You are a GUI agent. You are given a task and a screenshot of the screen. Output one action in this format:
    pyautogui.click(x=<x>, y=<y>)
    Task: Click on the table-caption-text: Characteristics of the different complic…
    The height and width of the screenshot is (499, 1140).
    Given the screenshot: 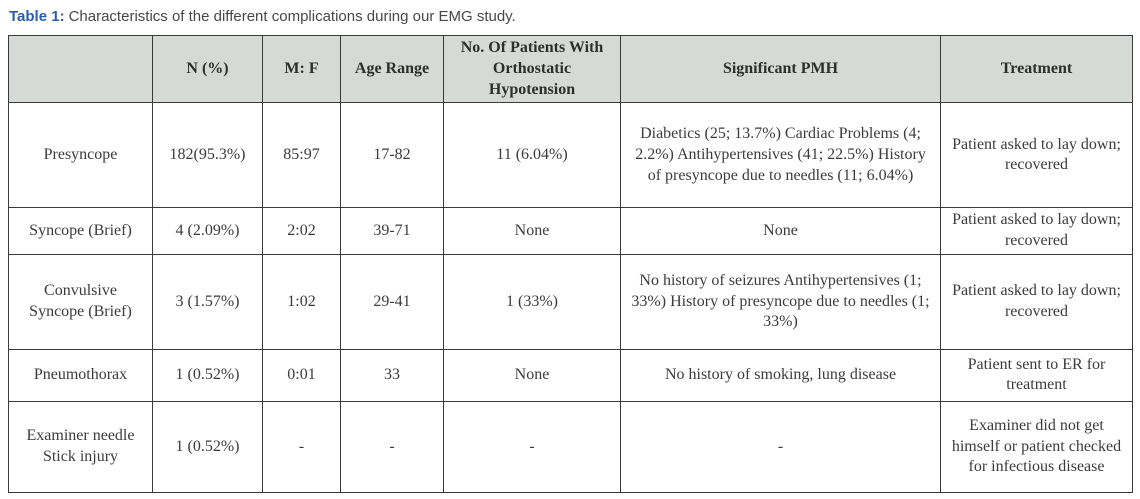 What is the action you would take?
    pyautogui.click(x=292, y=16)
    